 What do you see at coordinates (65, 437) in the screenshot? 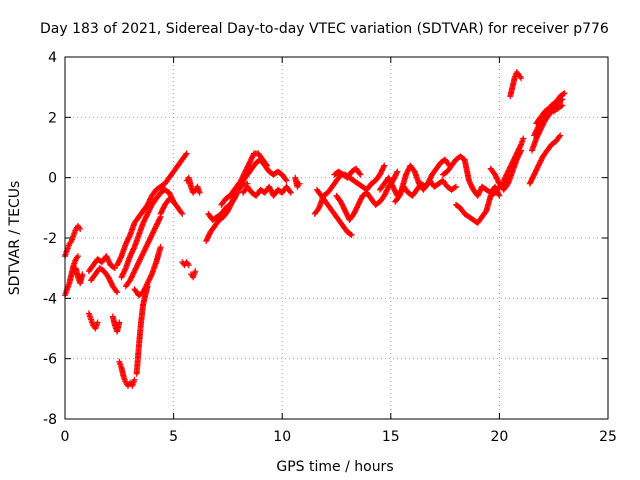
I see `x-tick-label: 0` at bounding box center [65, 437].